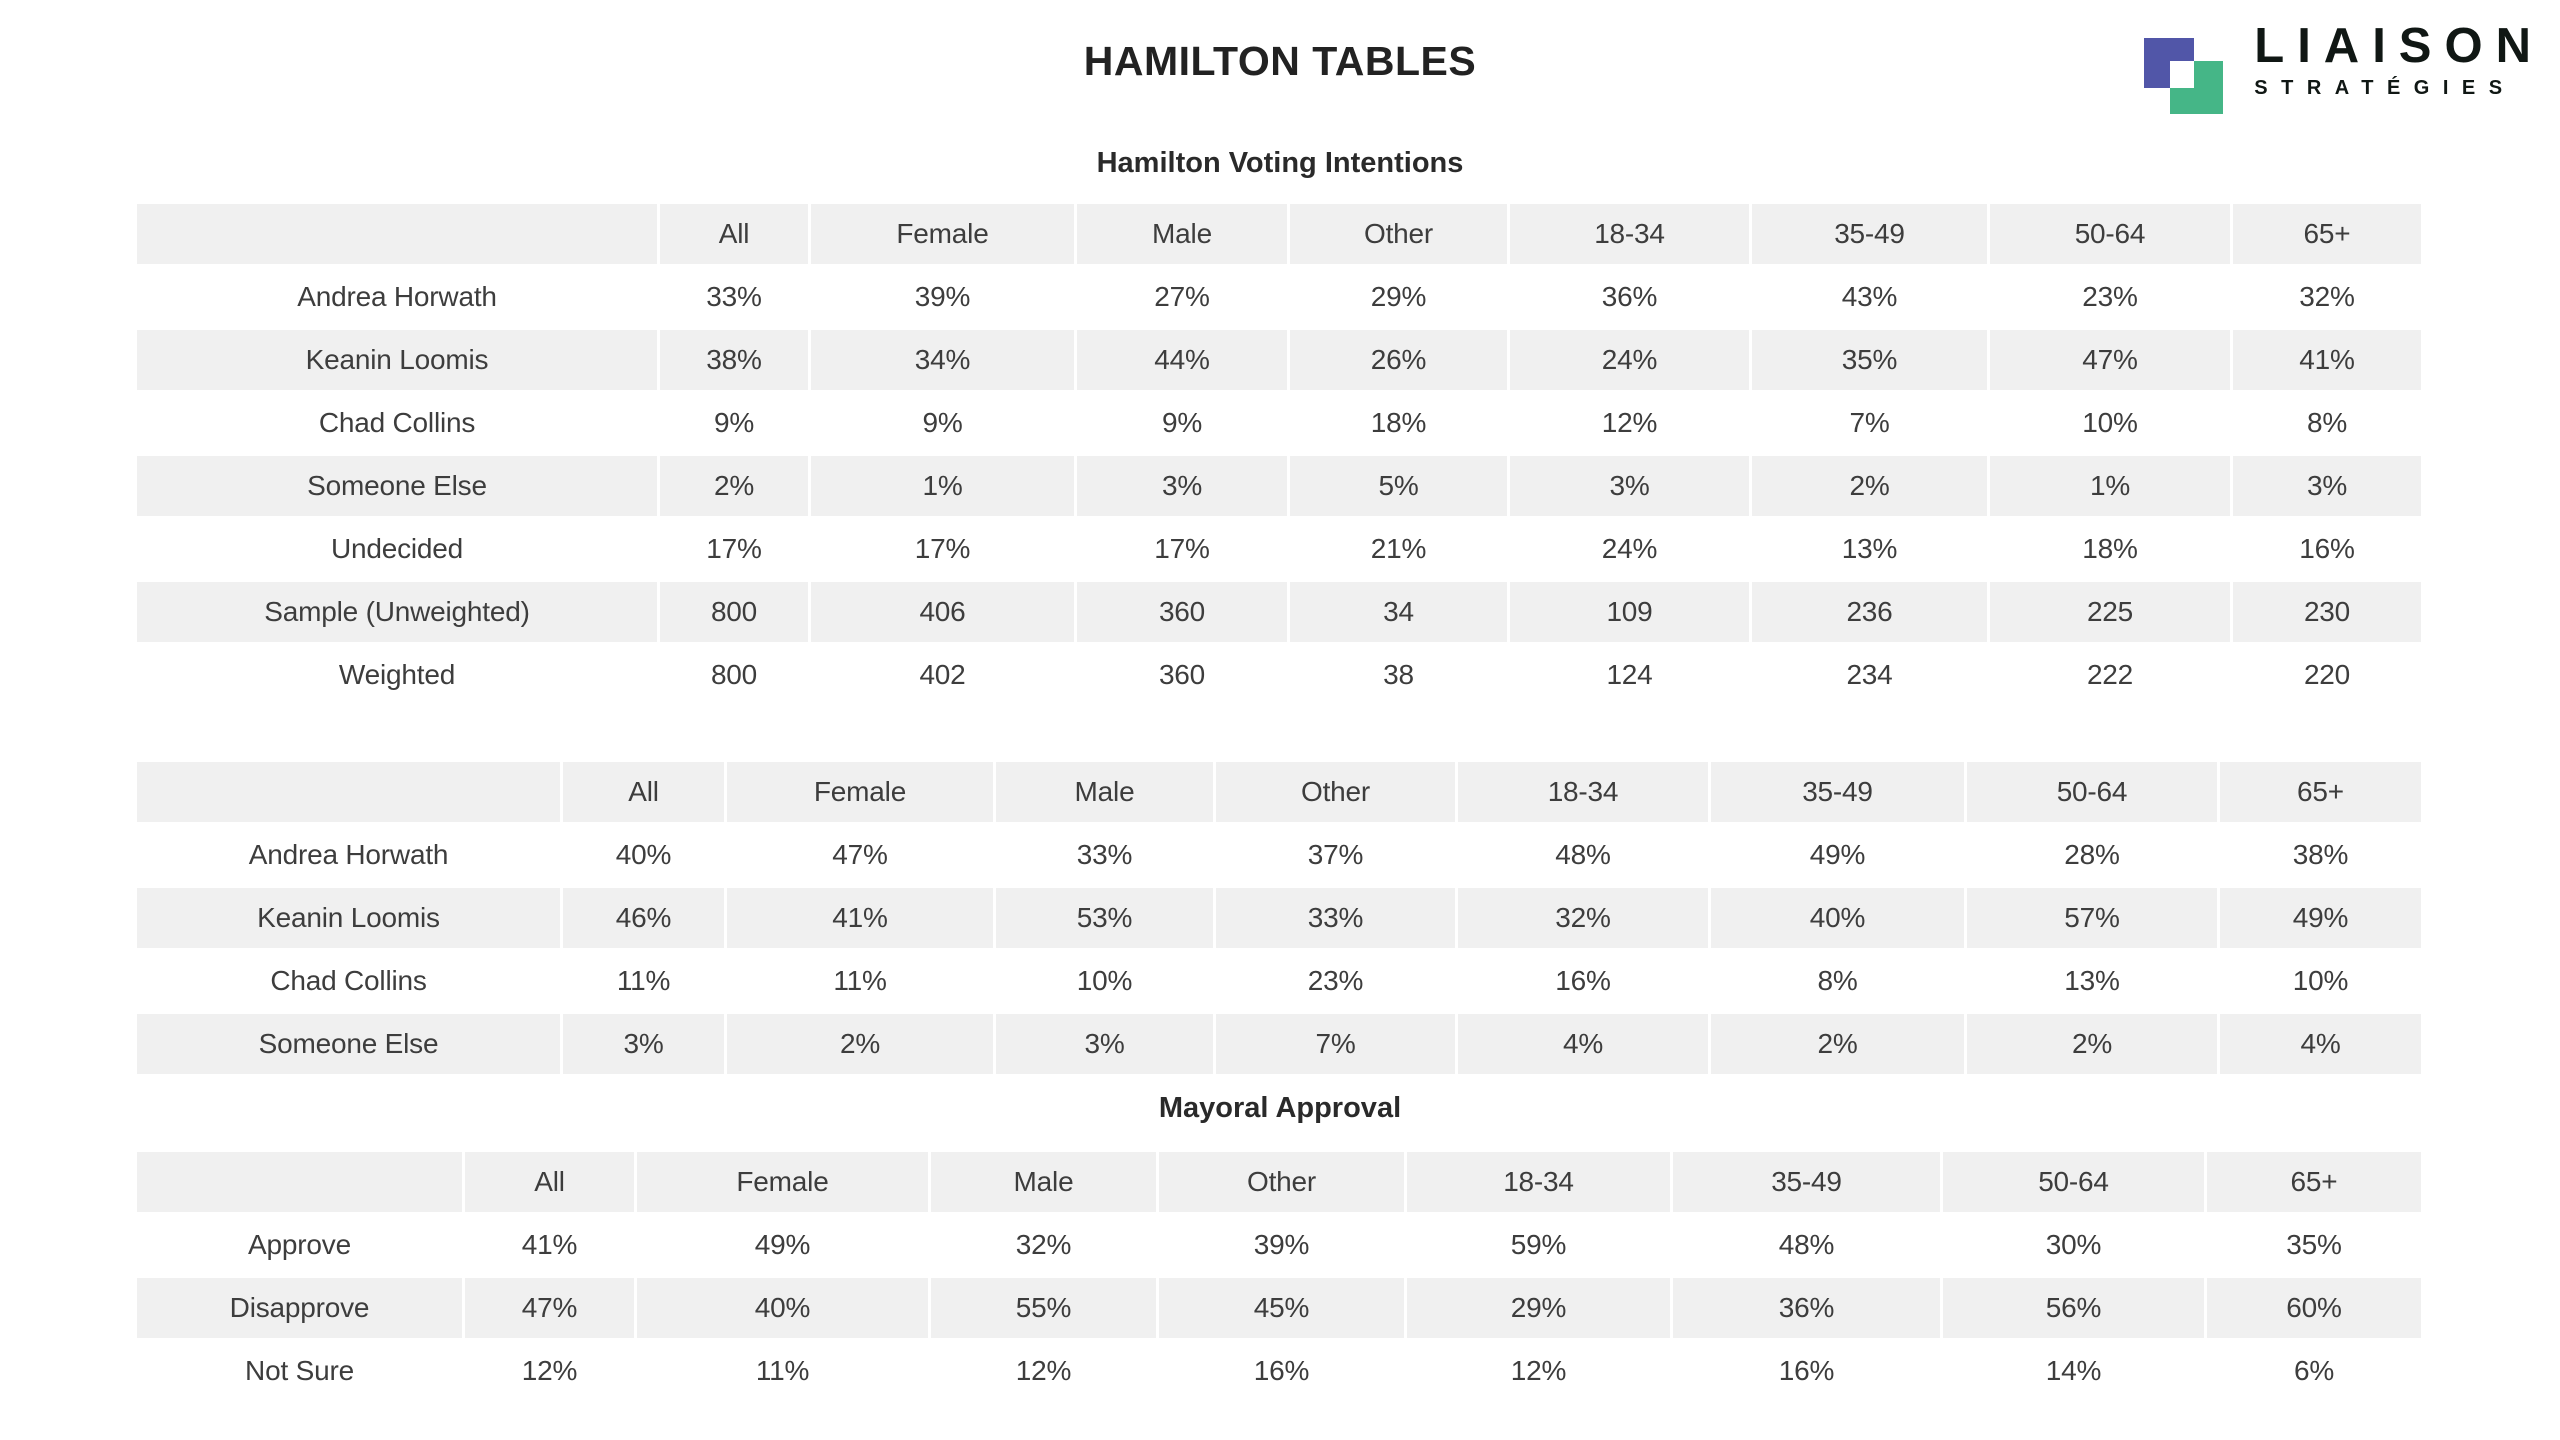 The height and width of the screenshot is (1440, 2560). What do you see at coordinates (1398, 360) in the screenshot?
I see `table-cell: 26%` at bounding box center [1398, 360].